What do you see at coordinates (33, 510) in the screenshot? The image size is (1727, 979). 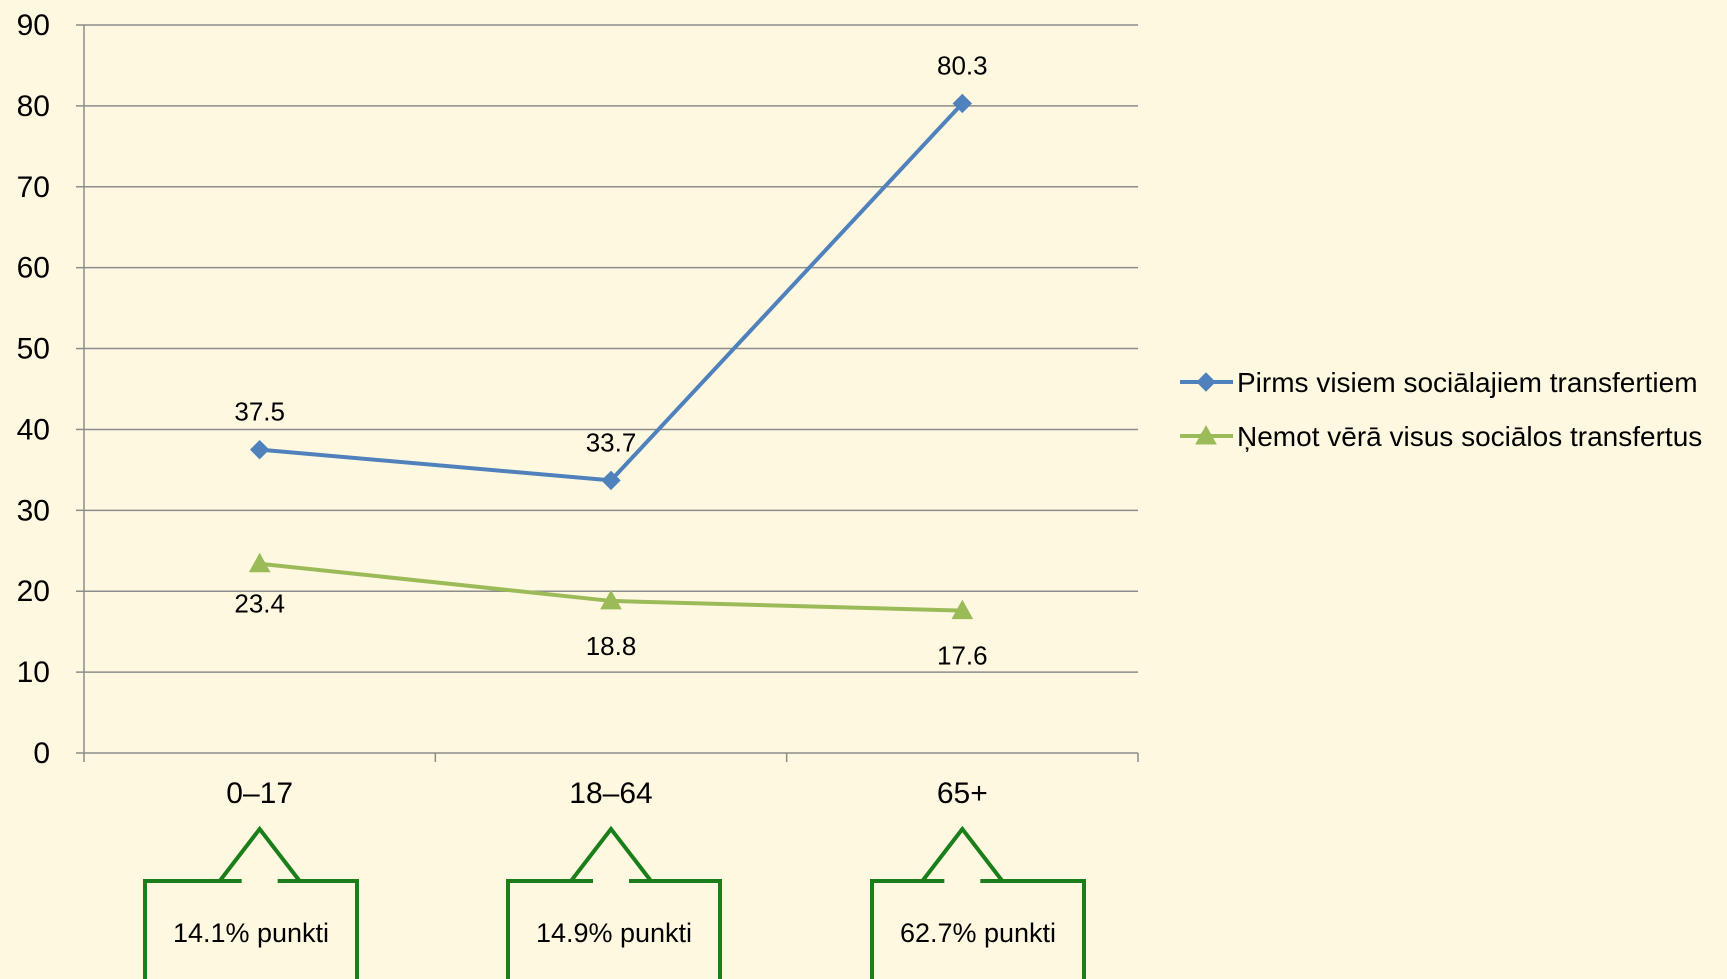 I see `y-tick-label: 30` at bounding box center [33, 510].